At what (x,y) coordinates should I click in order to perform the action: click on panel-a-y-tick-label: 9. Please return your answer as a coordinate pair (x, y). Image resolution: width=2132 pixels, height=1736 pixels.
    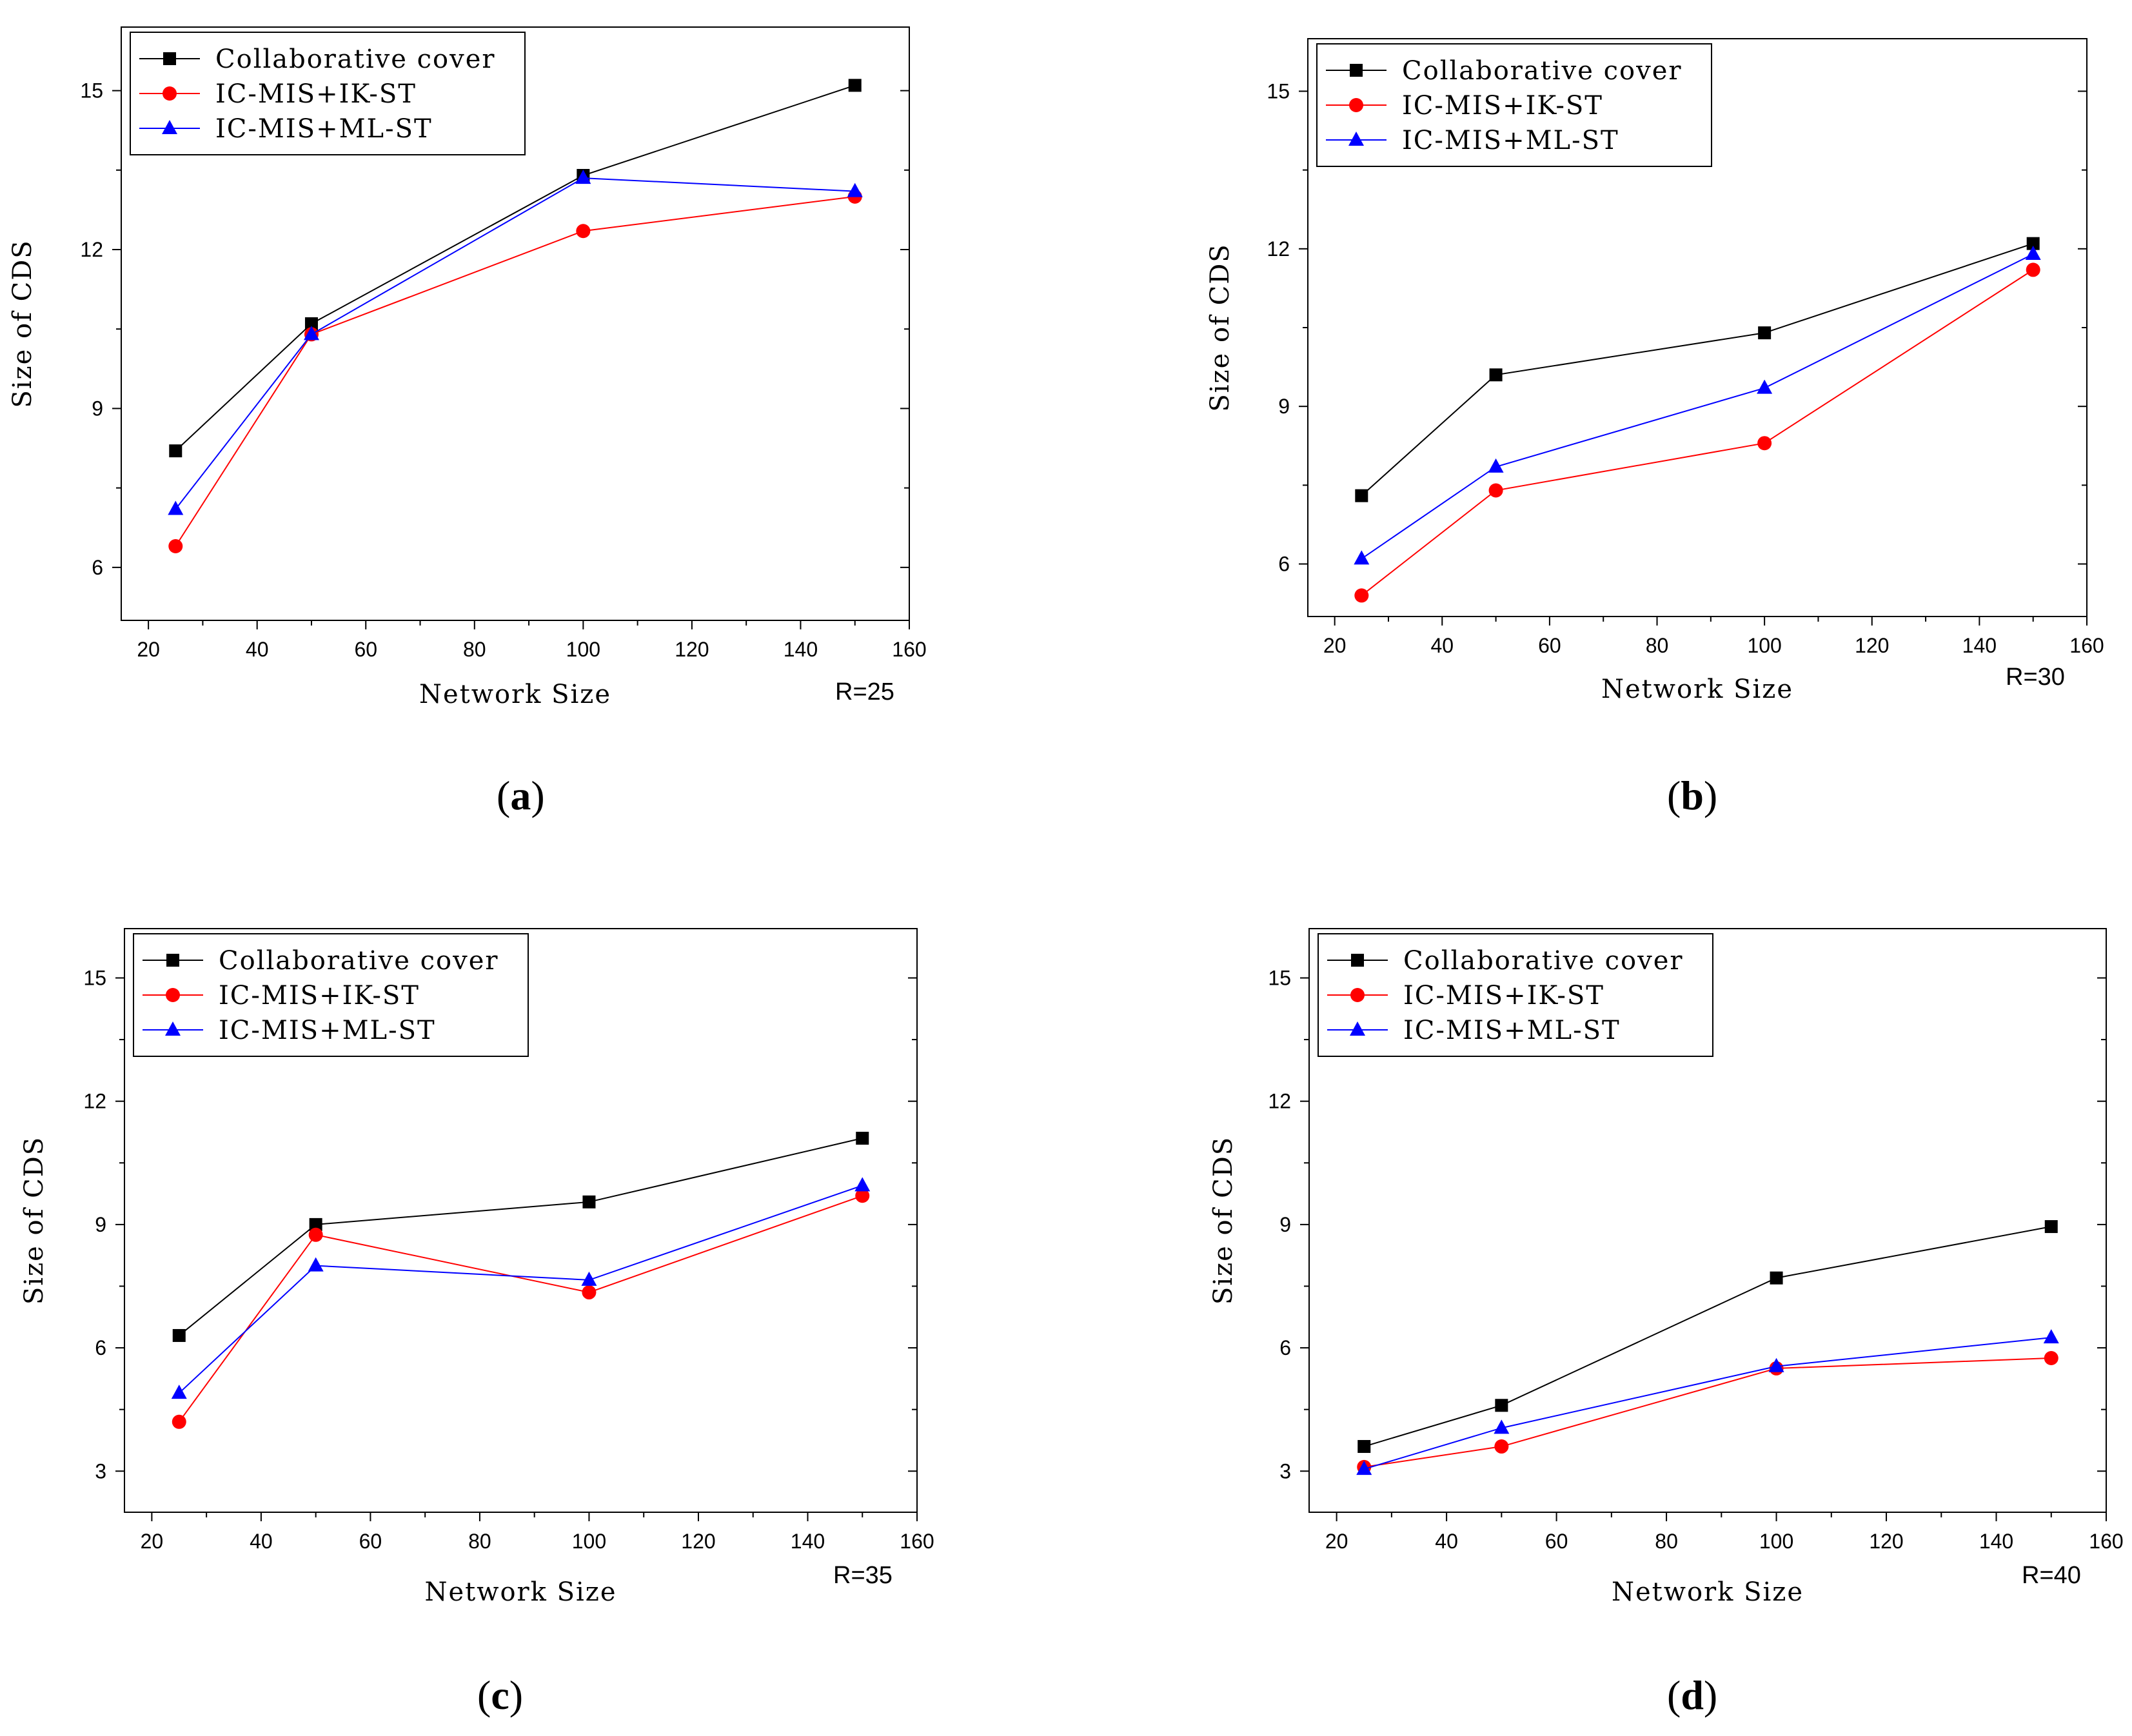
    Looking at the image, I should click on (97, 408).